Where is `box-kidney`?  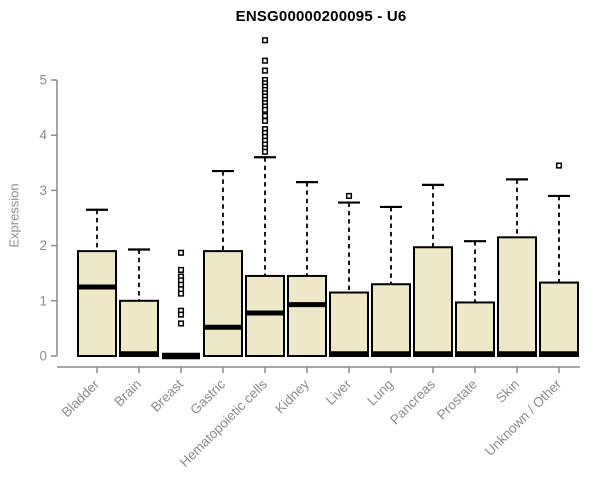 box-kidney is located at coordinates (307, 315).